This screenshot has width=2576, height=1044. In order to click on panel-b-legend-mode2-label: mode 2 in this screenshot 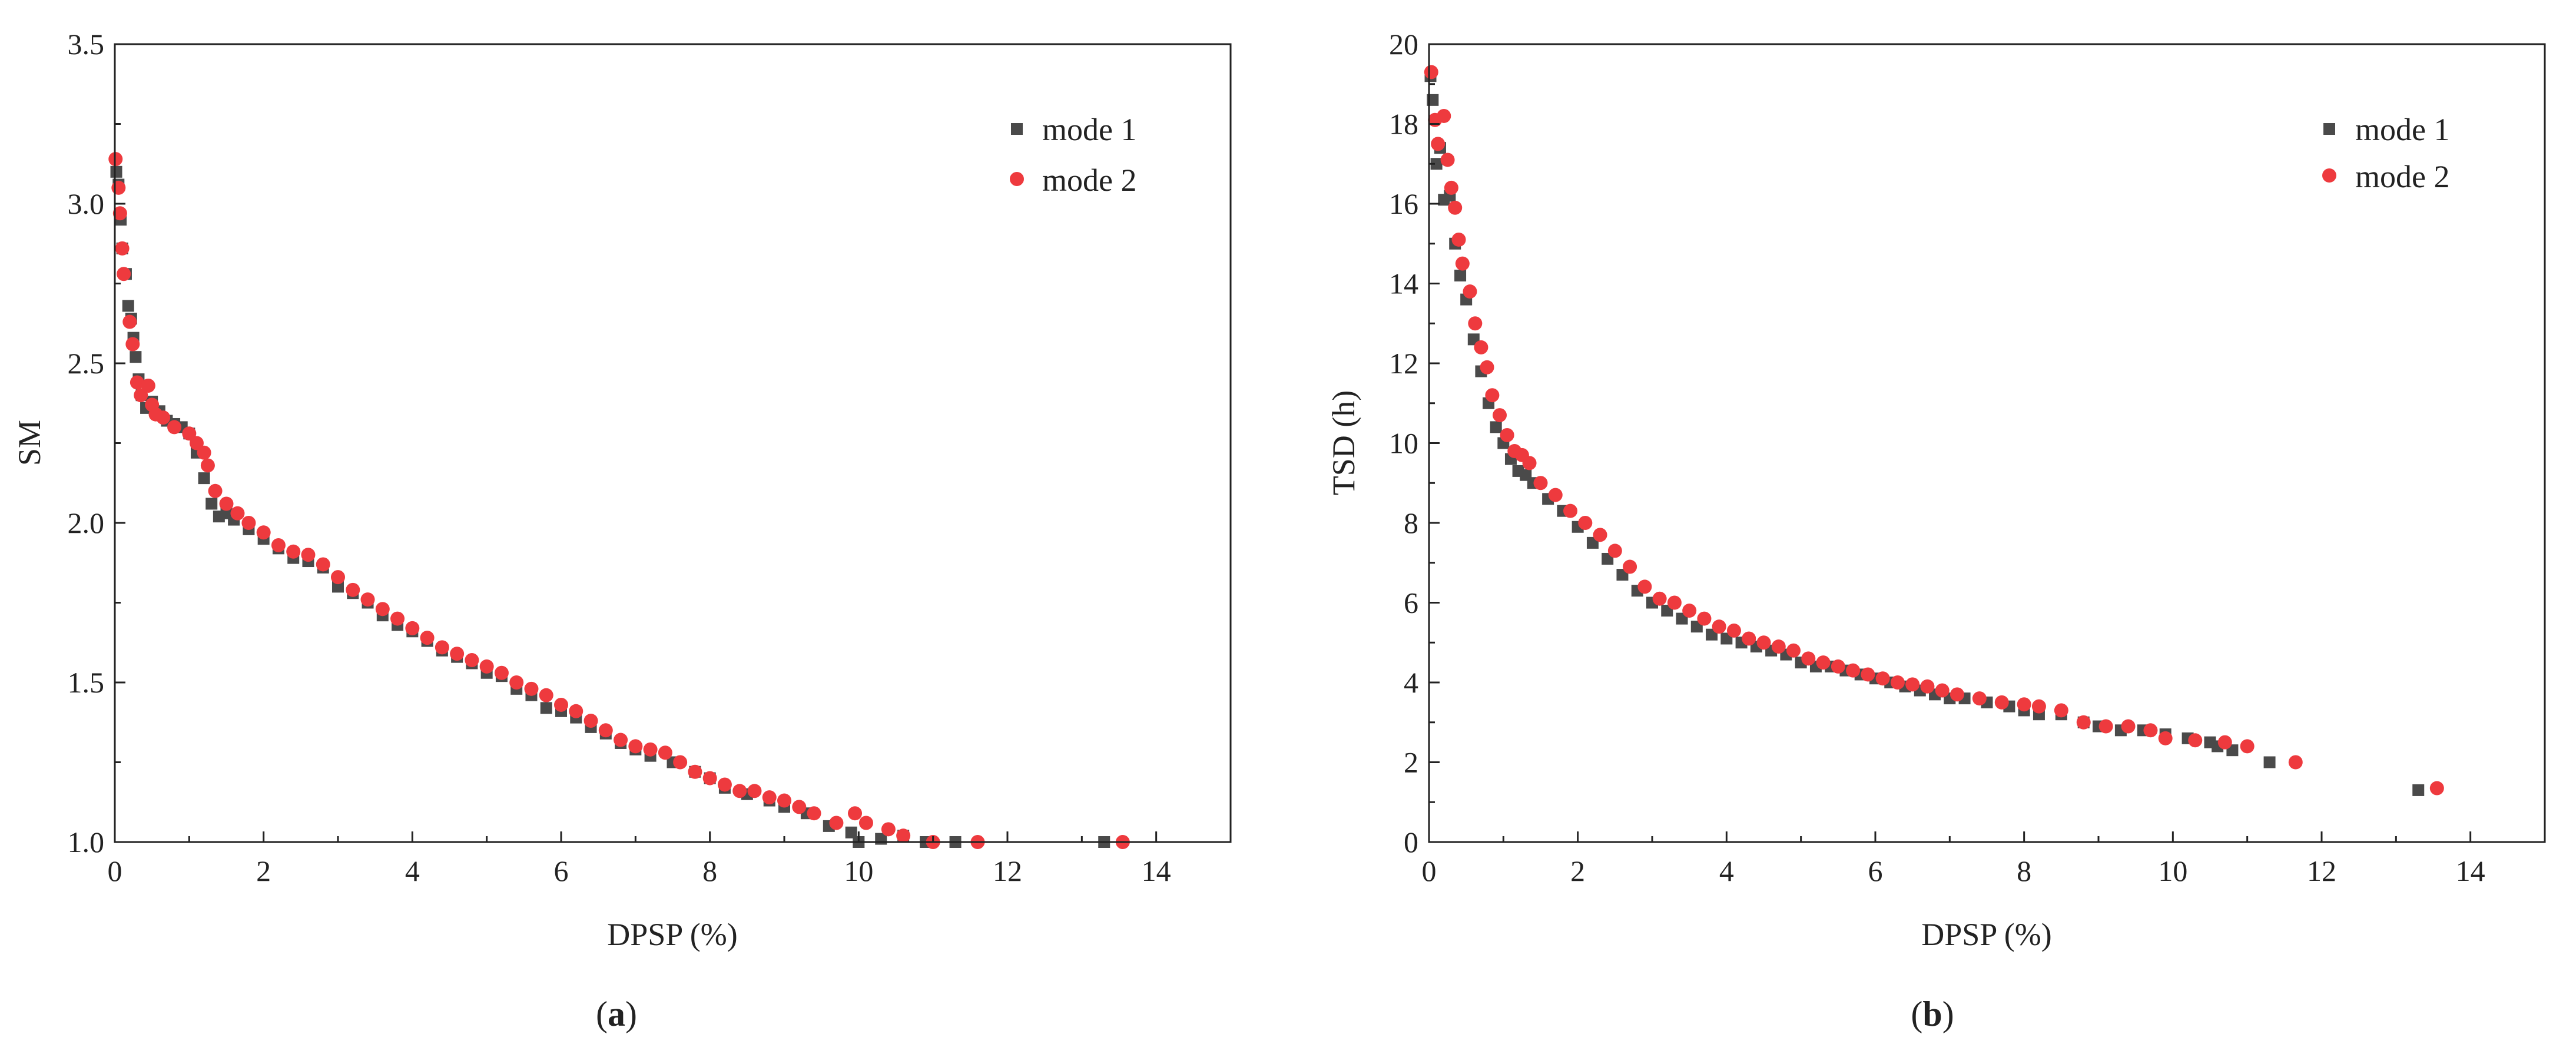, I will do `click(2402, 176)`.